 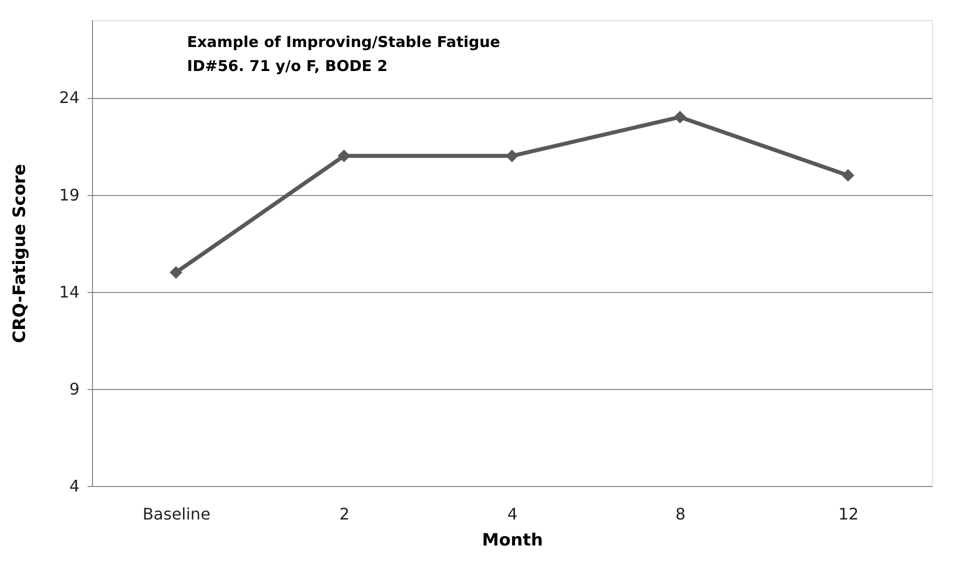 I want to click on y-tick-label: 9, so click(x=74, y=388).